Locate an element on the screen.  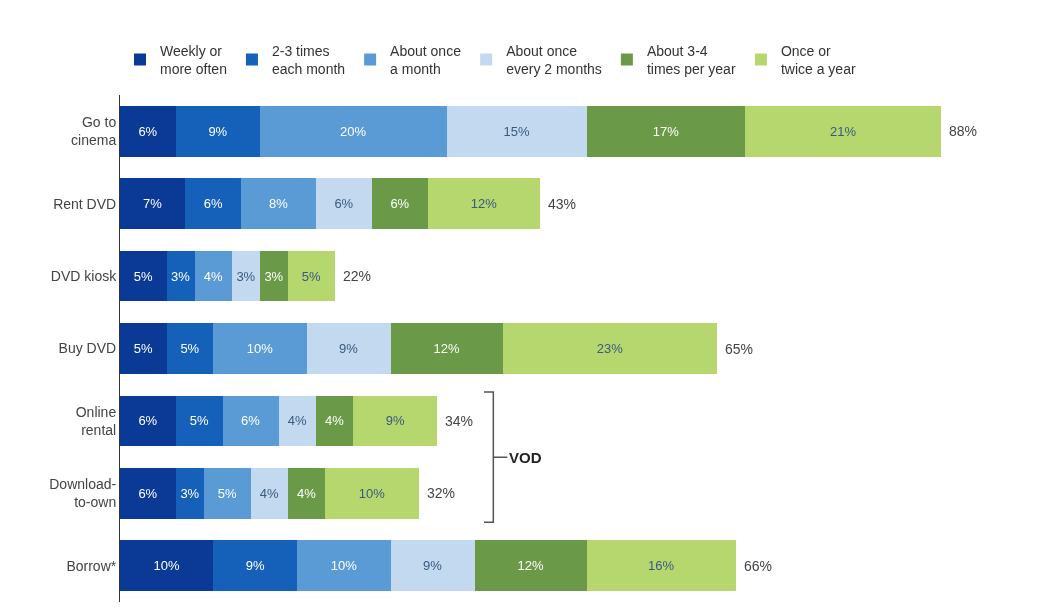
total-label: 88% is located at coordinates (963, 131).